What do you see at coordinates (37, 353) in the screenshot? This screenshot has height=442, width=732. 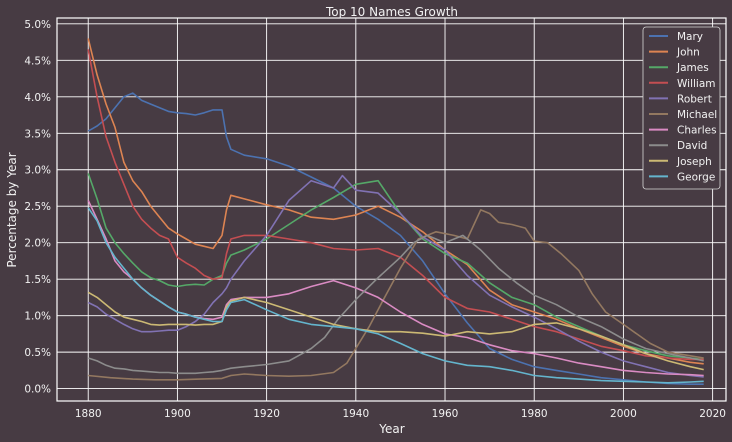 I see `y-tick-label: 0.5%` at bounding box center [37, 353].